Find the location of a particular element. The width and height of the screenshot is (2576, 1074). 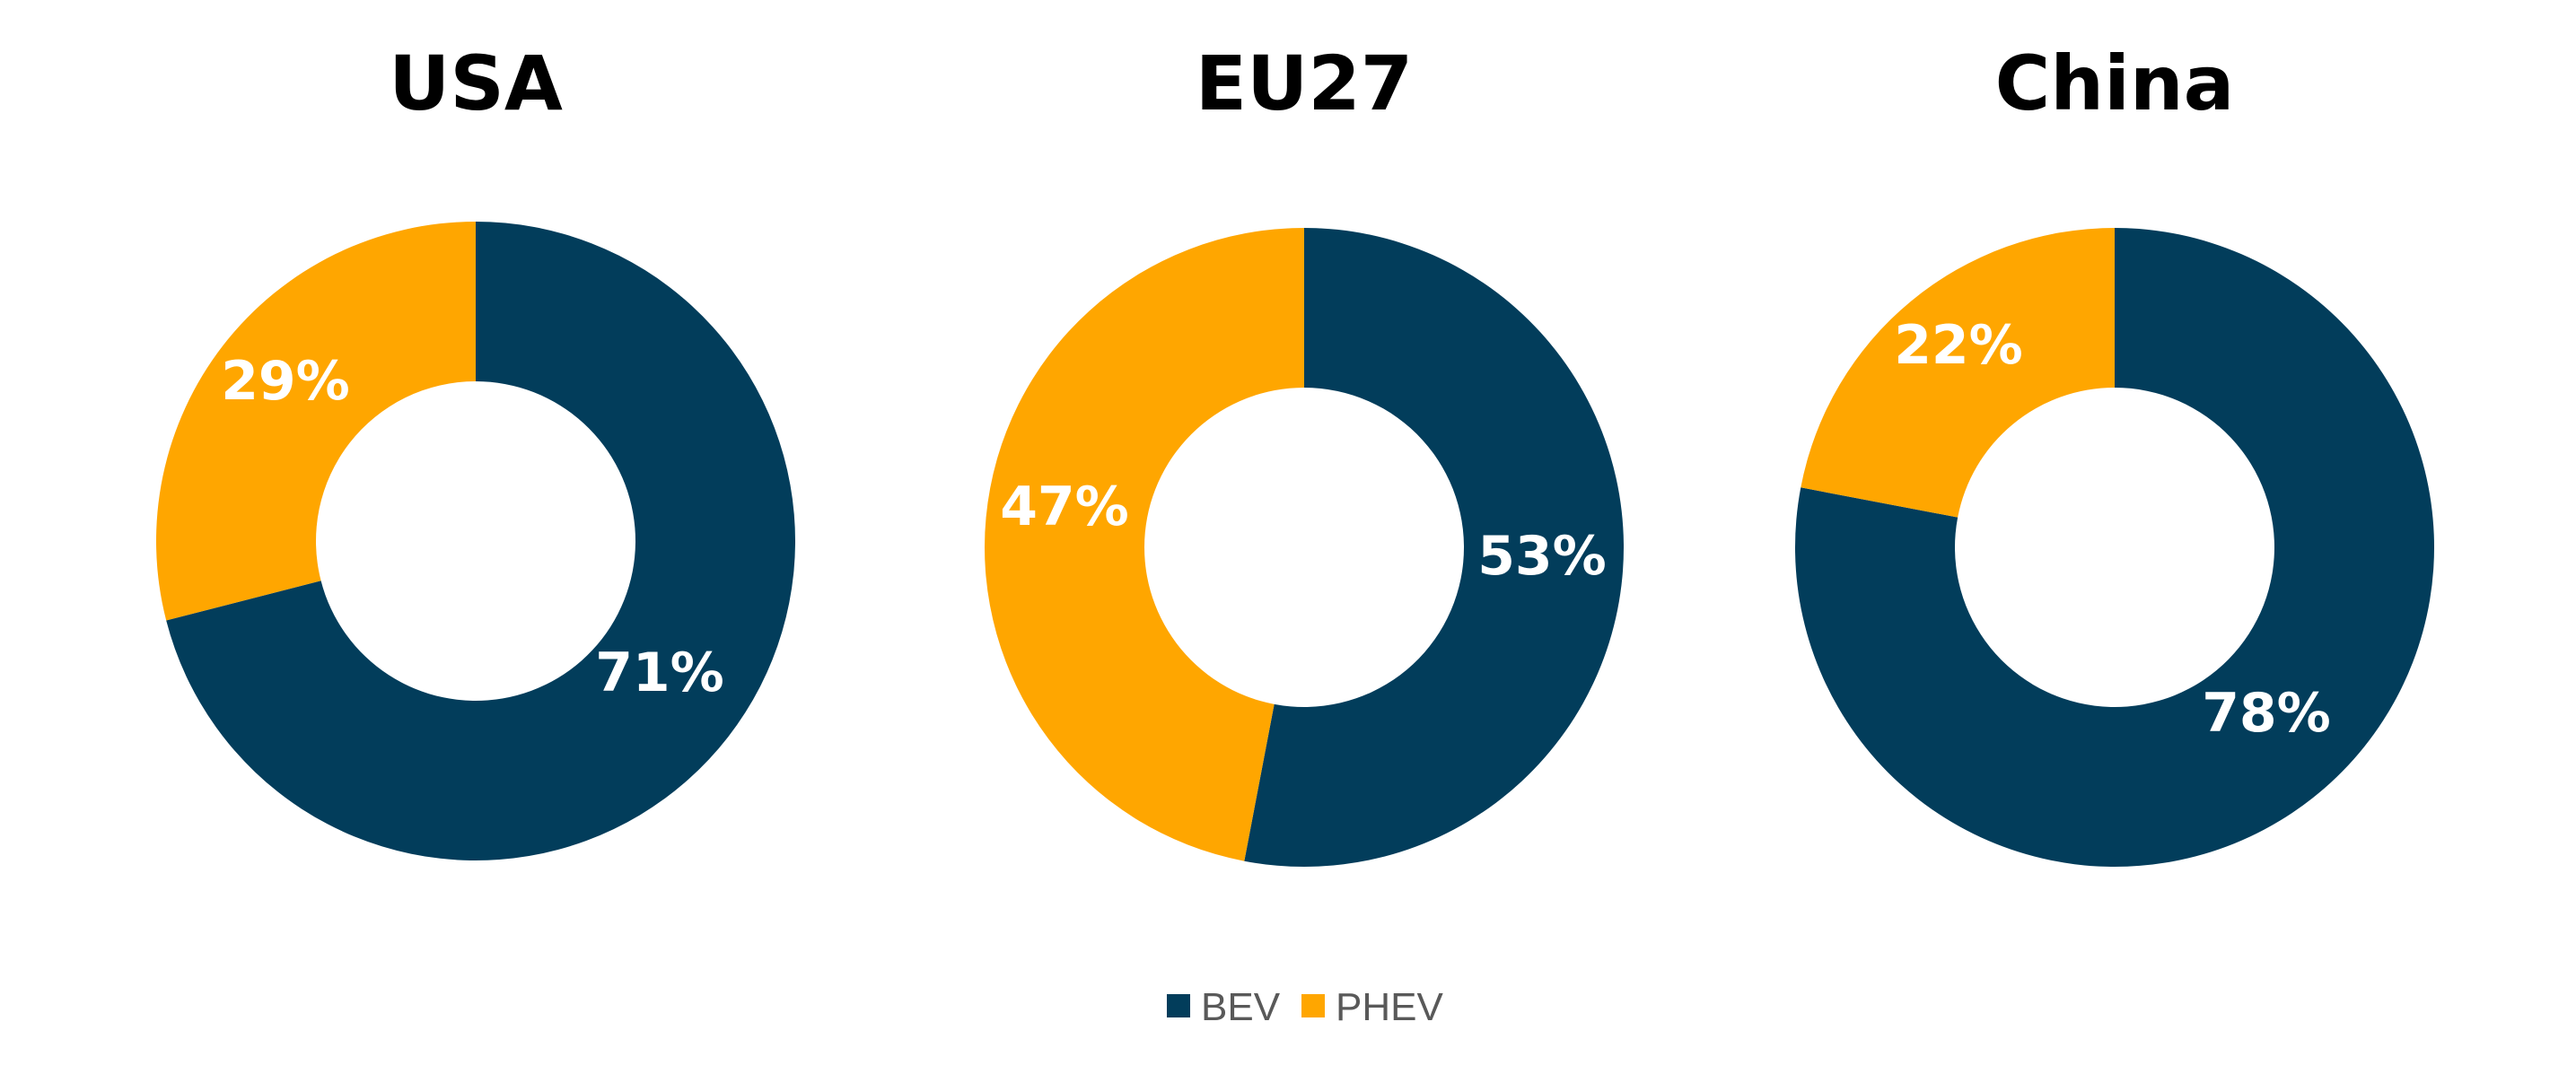

slice-bev-eu27 is located at coordinates (1434, 547).